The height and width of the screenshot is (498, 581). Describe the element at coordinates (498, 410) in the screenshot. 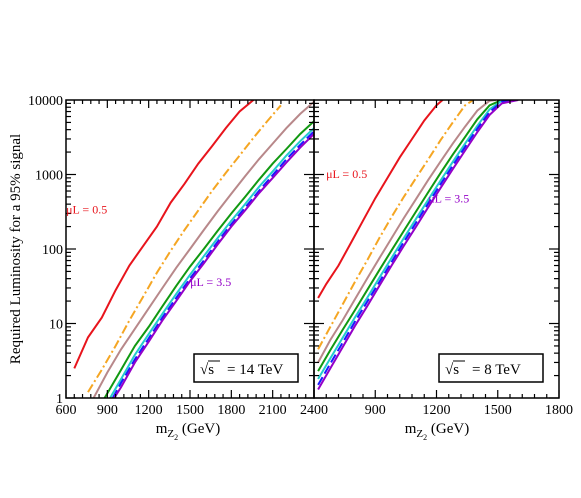

I see `right-x-tick-label: 1500` at that location.